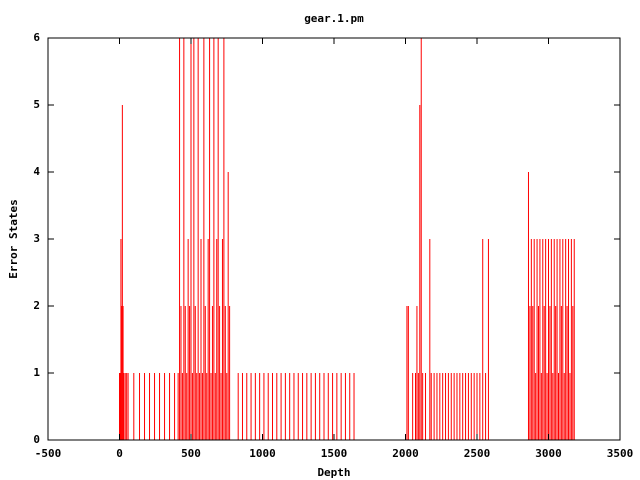 This screenshot has height=480, width=640. I want to click on y-tick-label: 2, so click(36, 305).